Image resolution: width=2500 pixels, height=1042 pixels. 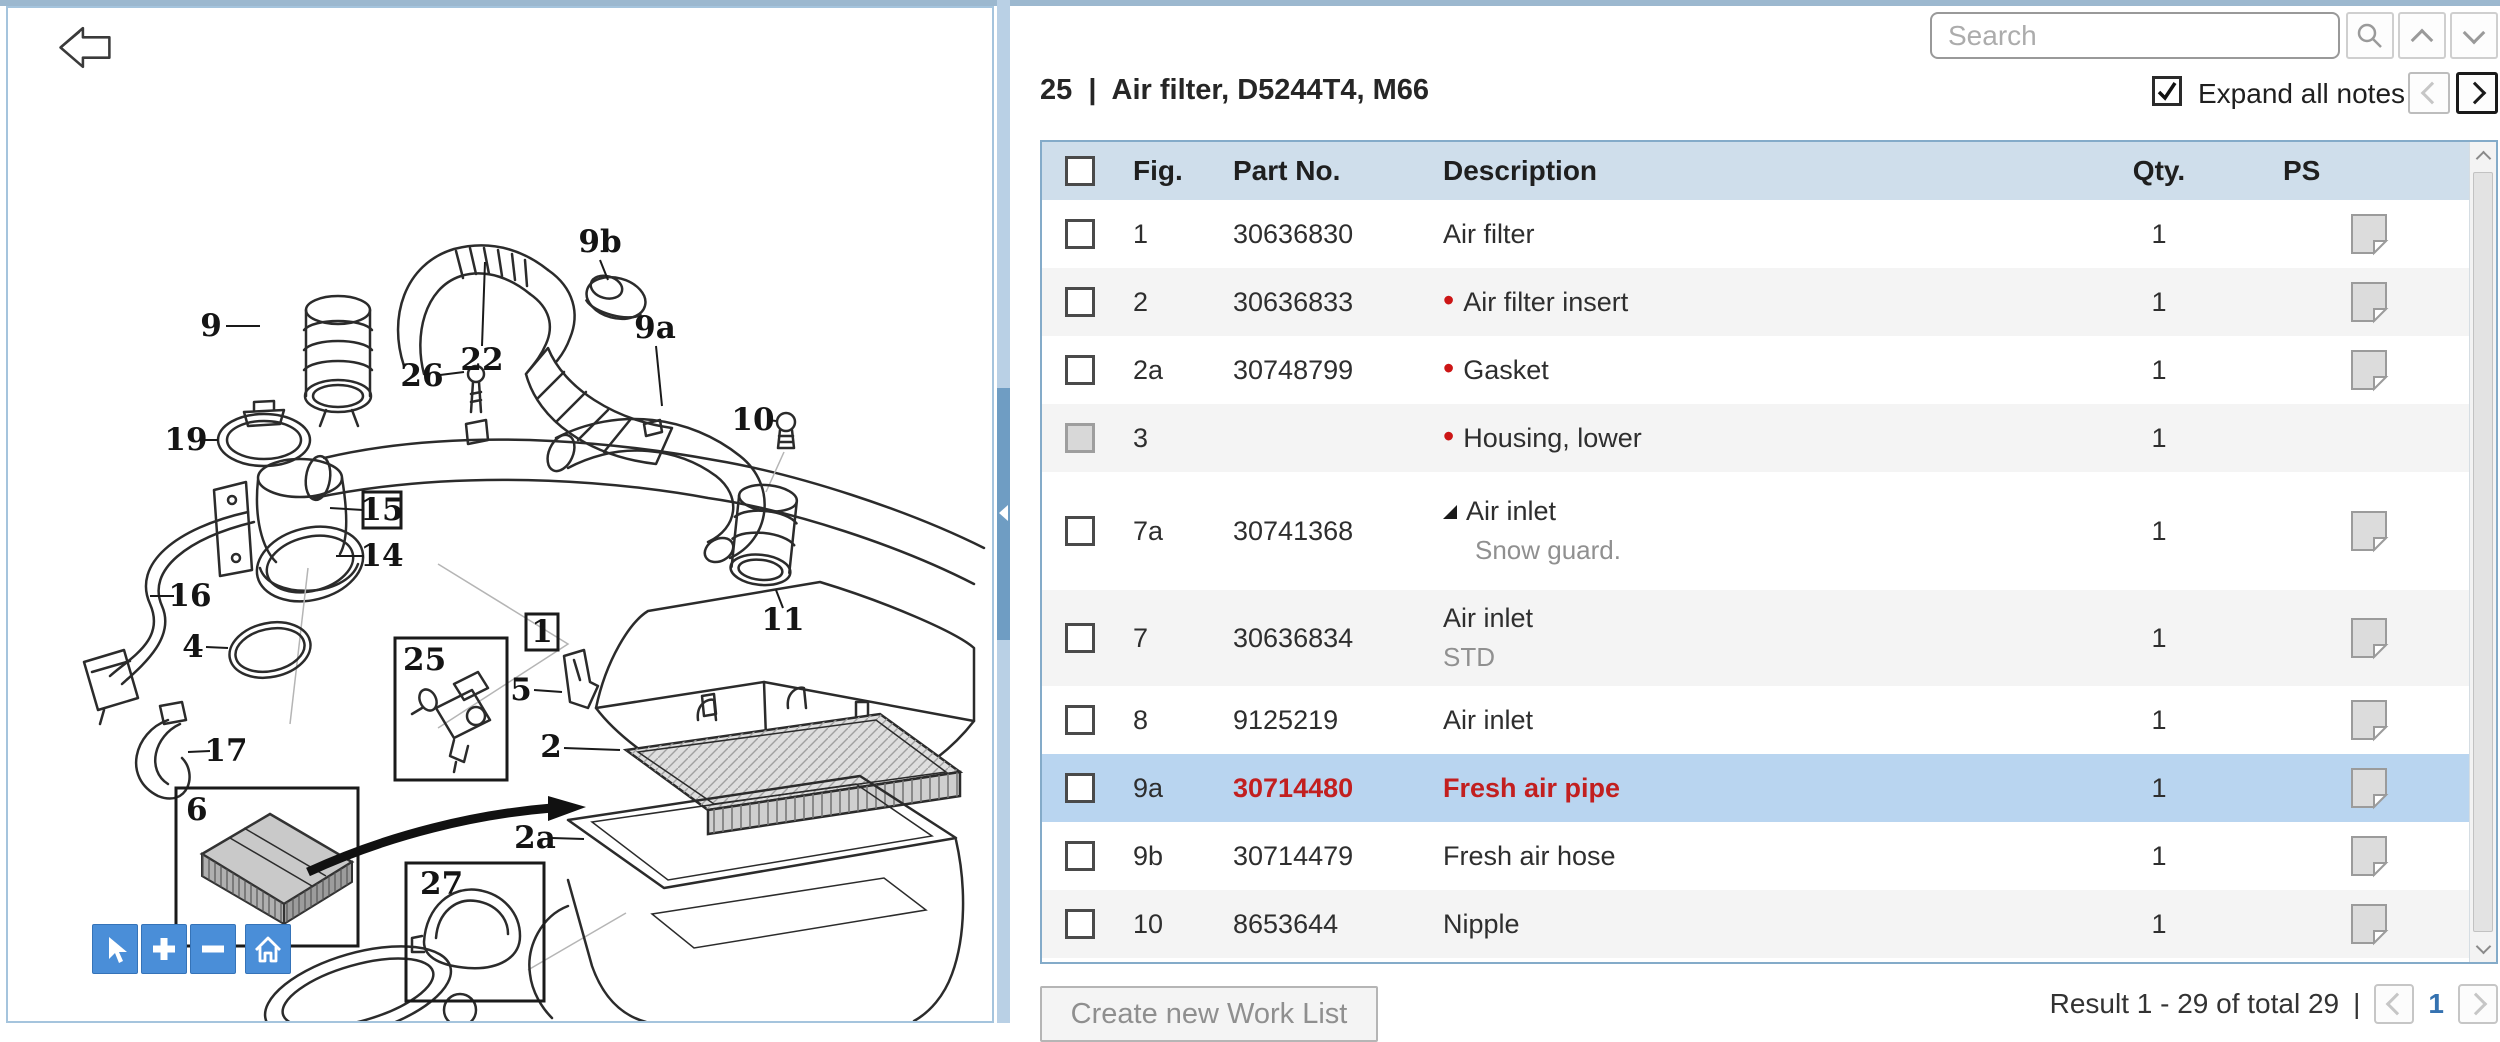 What do you see at coordinates (1756, 720) in the screenshot?
I see `table-row: 8 9125219 Air inlet 1` at bounding box center [1756, 720].